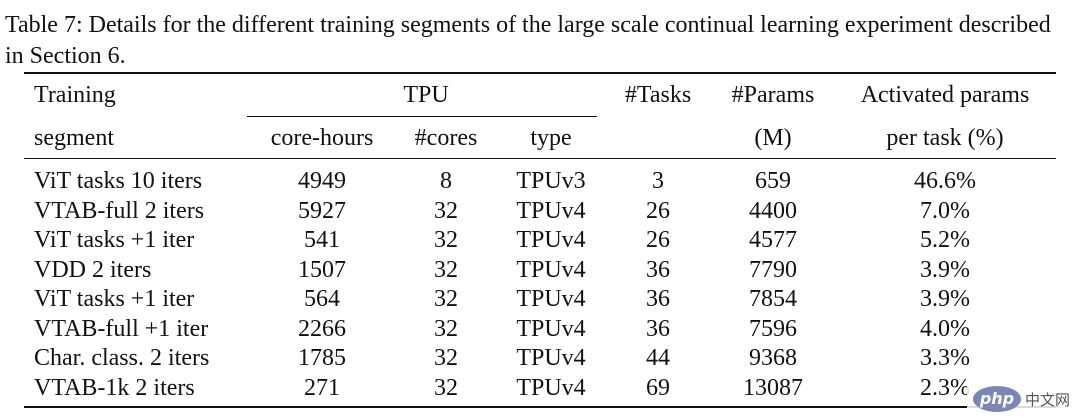  What do you see at coordinates (322, 210) in the screenshot?
I see `cell-core-hours: 5927` at bounding box center [322, 210].